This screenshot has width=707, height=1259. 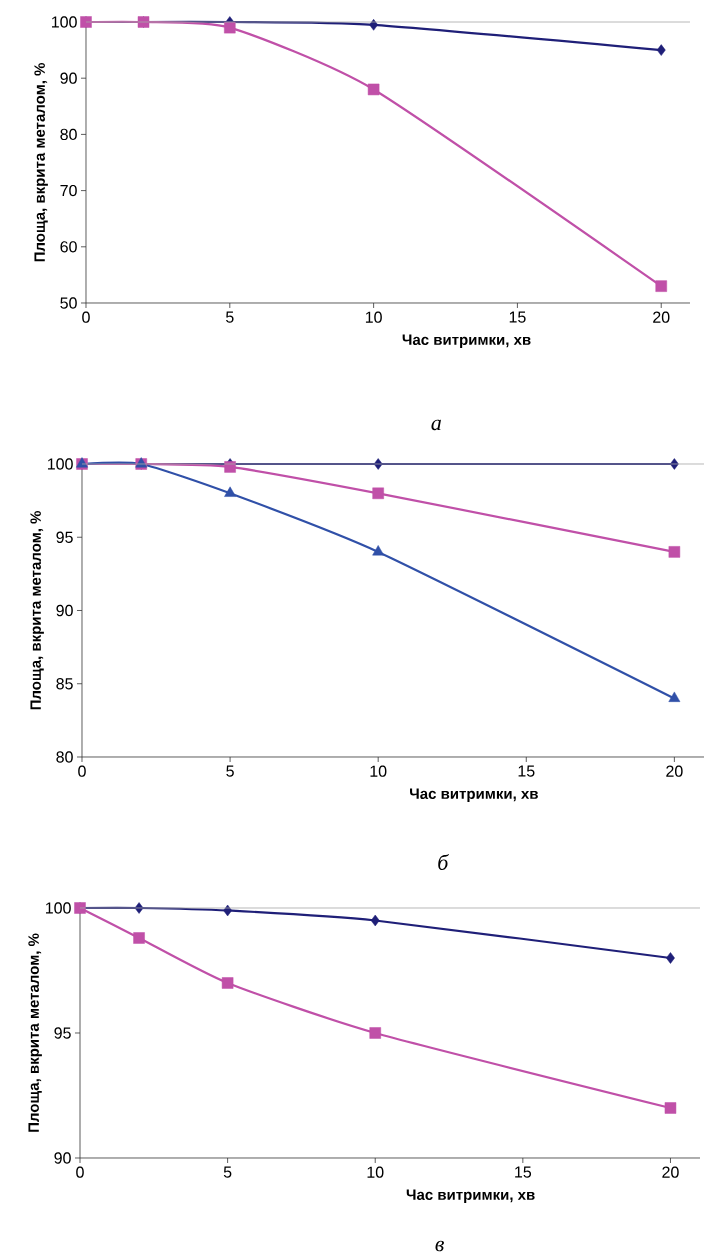 What do you see at coordinates (439, 1246) in the screenshot?
I see `text: в` at bounding box center [439, 1246].